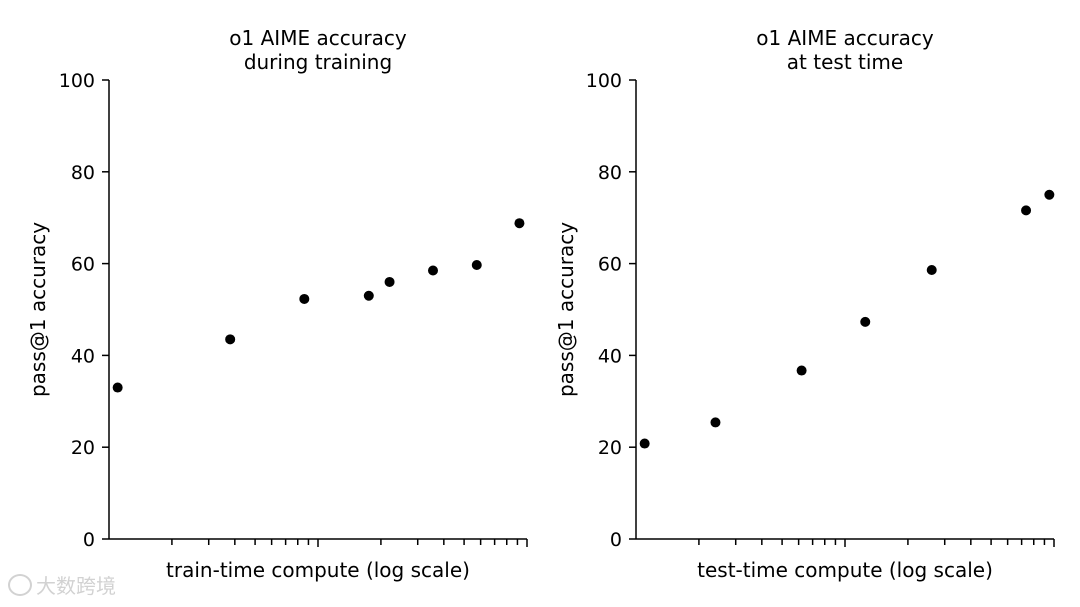  What do you see at coordinates (318, 570) in the screenshot?
I see `x-axis-title: train-time compute (log scale)` at bounding box center [318, 570].